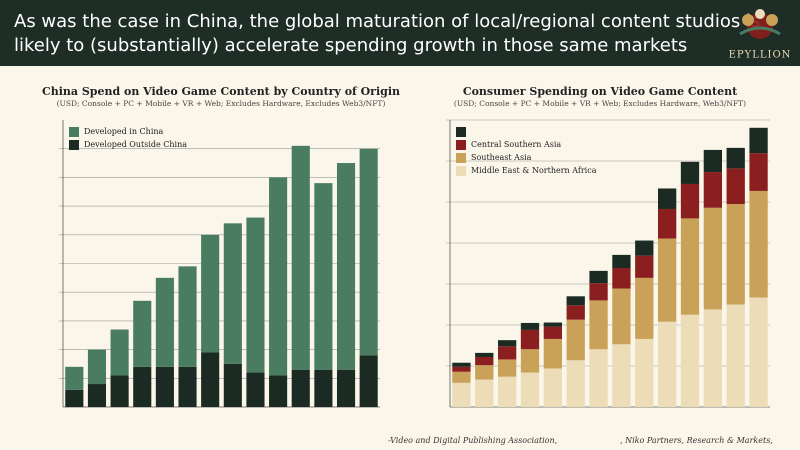 This screenshot has width=800, height=450. I want to click on legend-label: Developed in China, so click(124, 131).